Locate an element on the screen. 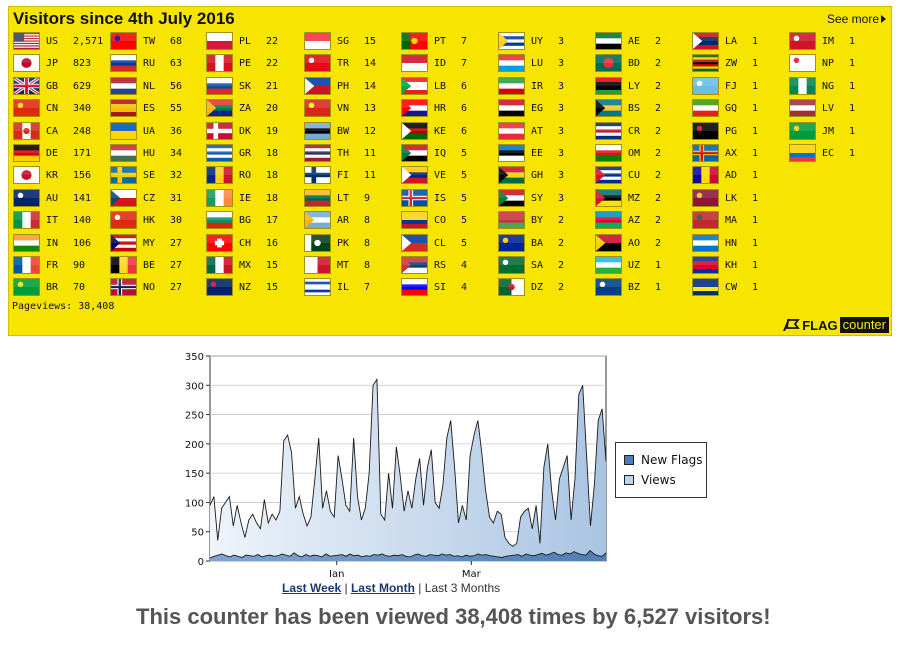 The image size is (900, 646). country-entry-lb: LB 6 is located at coordinates (449, 87).